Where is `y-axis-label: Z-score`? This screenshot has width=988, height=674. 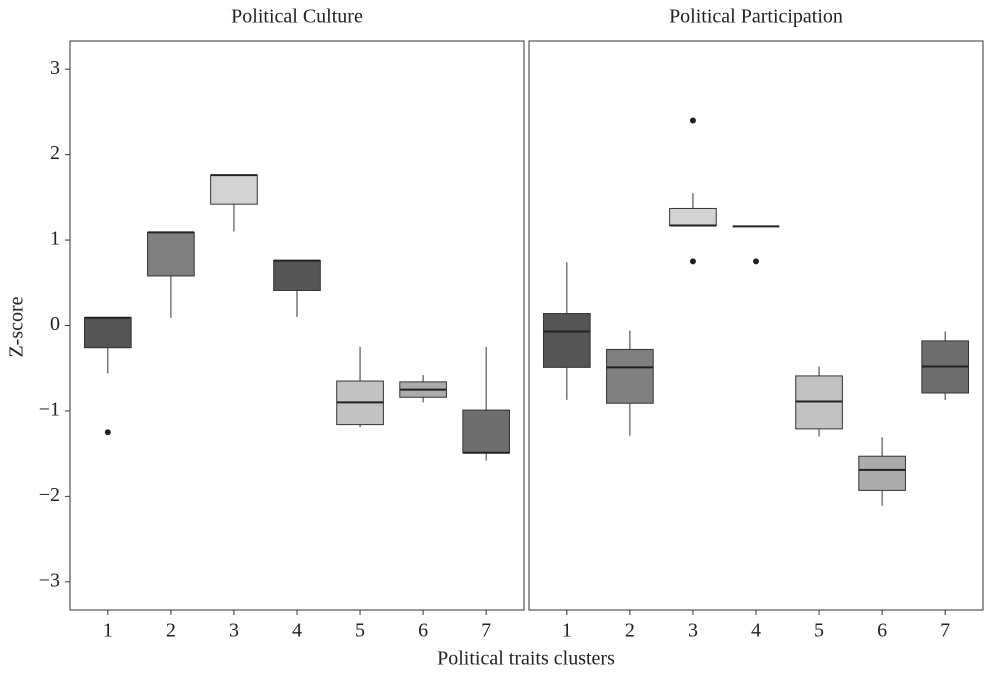
y-axis-label: Z-score is located at coordinates (17, 326).